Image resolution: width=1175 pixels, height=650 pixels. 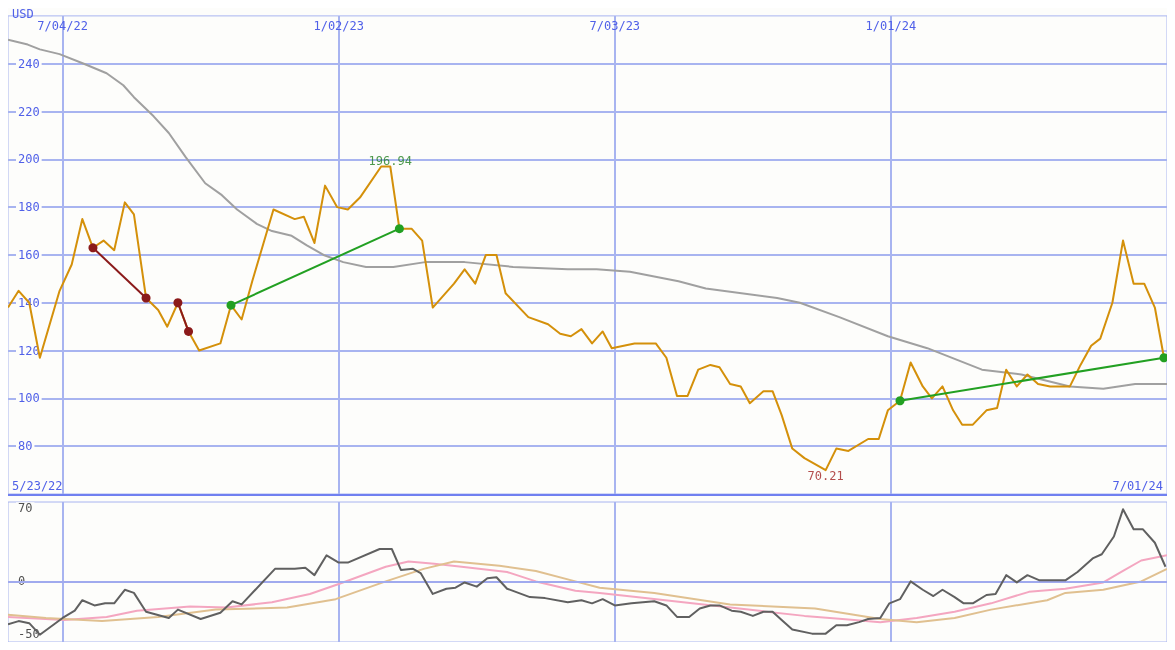 What do you see at coordinates (25, 446) in the screenshot?
I see `y-tick-label: 80` at bounding box center [25, 446].